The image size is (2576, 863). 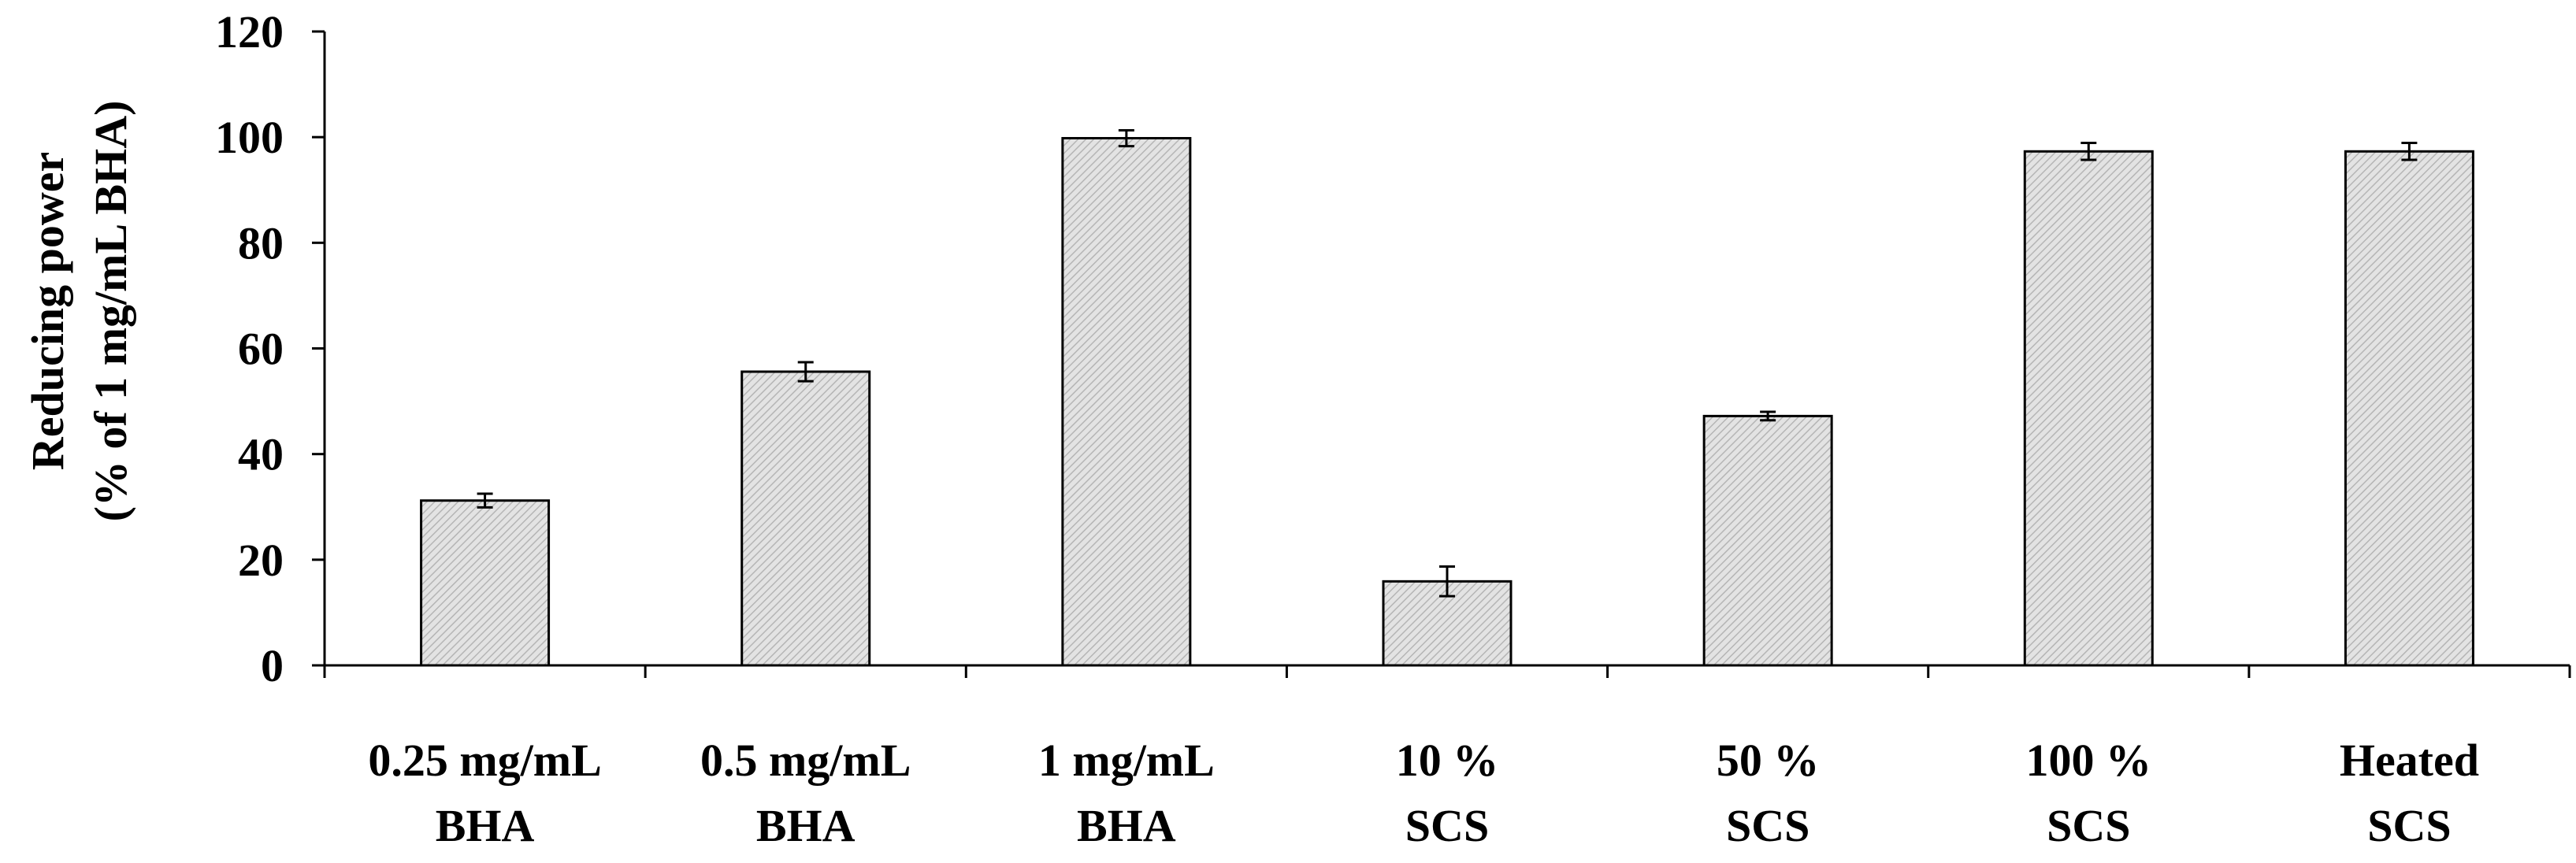 I want to click on y-axis-title: Reducing power (% of 1 mg/mL BHA), so click(x=79, y=312).